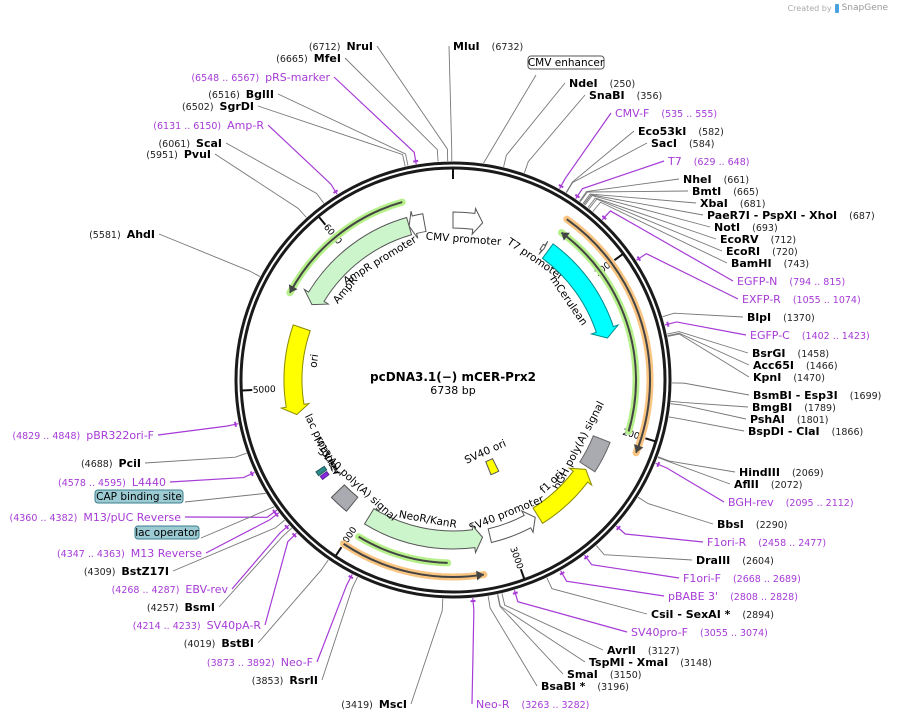 The image size is (900, 725). I want to click on site-position: (6061), so click(174, 144).